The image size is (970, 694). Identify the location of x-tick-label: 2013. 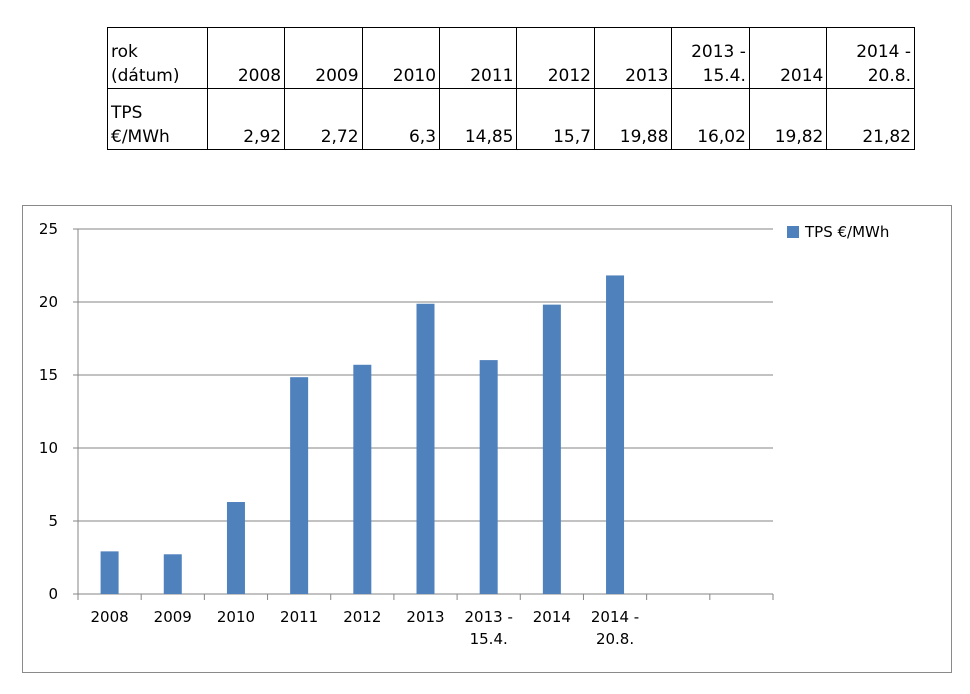
(425, 617).